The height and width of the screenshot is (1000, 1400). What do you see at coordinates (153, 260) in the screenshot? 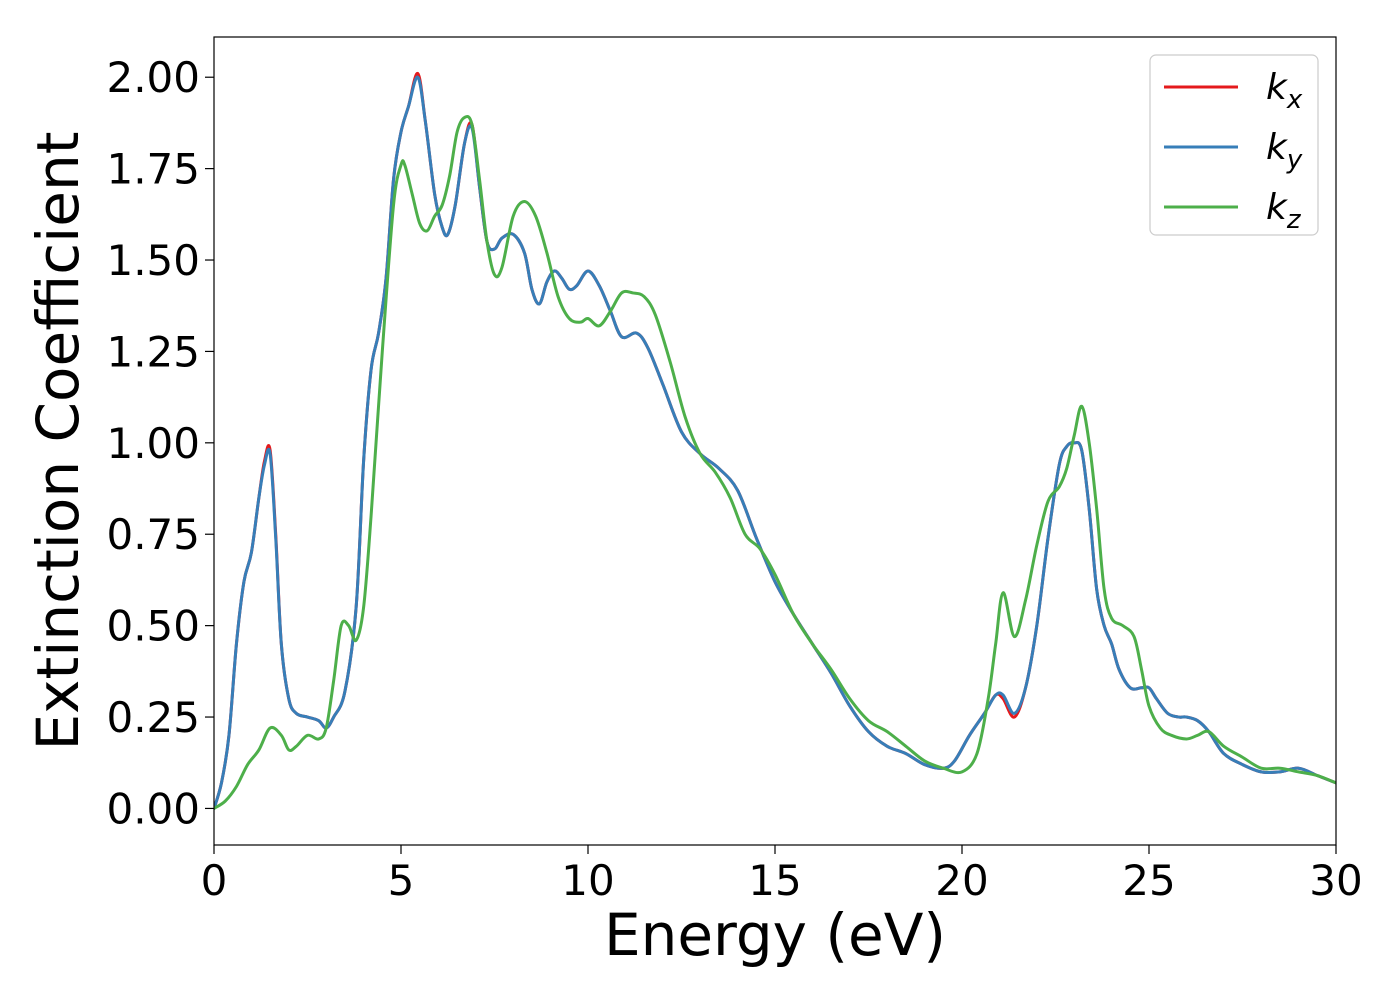
I see `y-tick-label: 1.50` at bounding box center [153, 260].